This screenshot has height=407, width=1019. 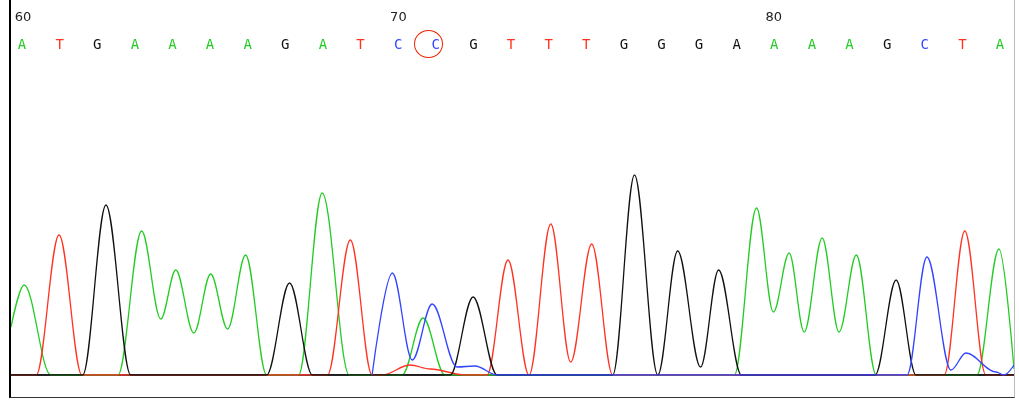 What do you see at coordinates (398, 16) in the screenshot?
I see `x-tick-label: 70` at bounding box center [398, 16].